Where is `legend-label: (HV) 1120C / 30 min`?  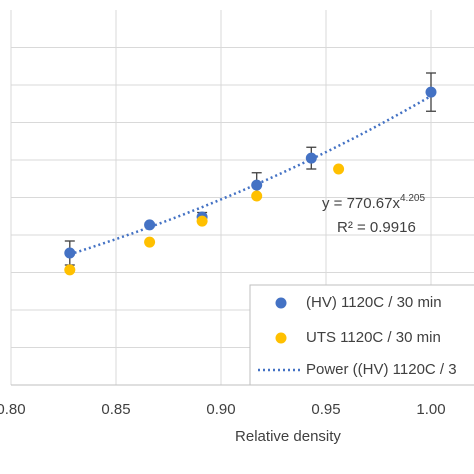 legend-label: (HV) 1120C / 30 min is located at coordinates (374, 302).